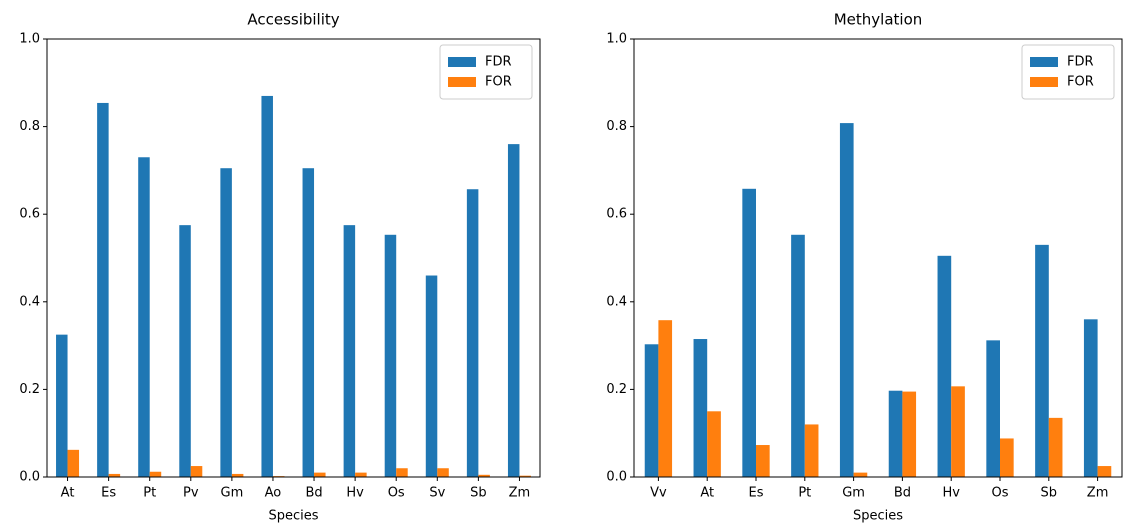  What do you see at coordinates (191, 493) in the screenshot?
I see `x-tick-label: Pv` at bounding box center [191, 493].